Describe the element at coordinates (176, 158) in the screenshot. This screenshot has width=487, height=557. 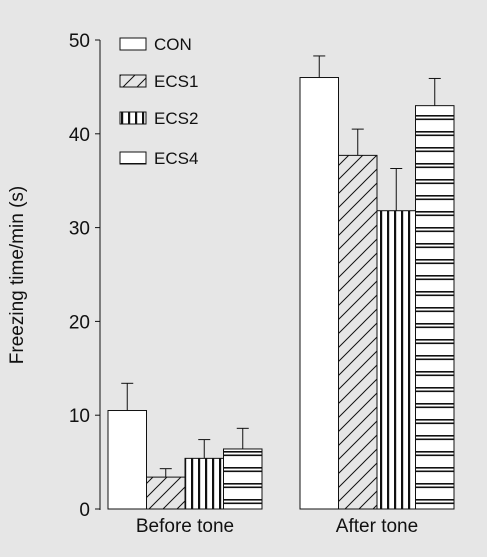
I see `legend-label-ecs4: ECS4` at that location.